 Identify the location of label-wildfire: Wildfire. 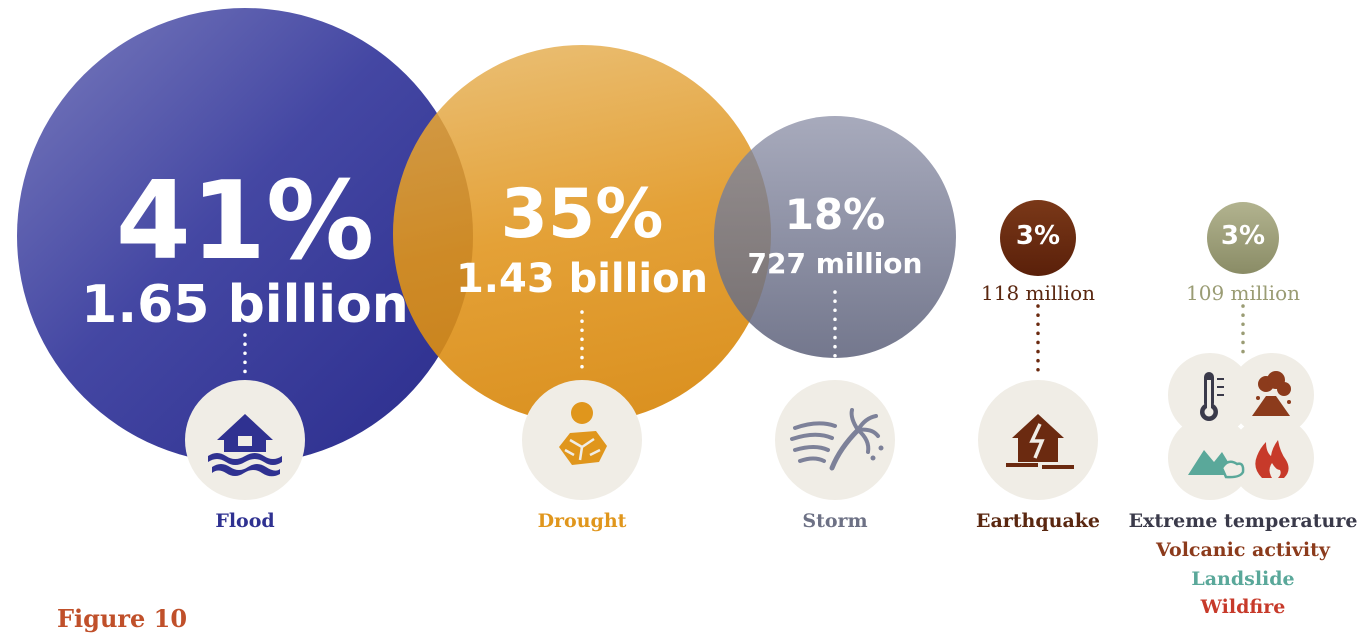
(1243, 607).